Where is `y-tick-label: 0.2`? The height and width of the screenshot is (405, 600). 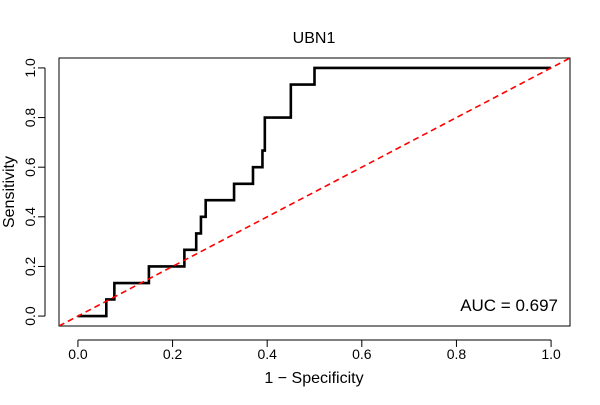 y-tick-label: 0.2 is located at coordinates (30, 267).